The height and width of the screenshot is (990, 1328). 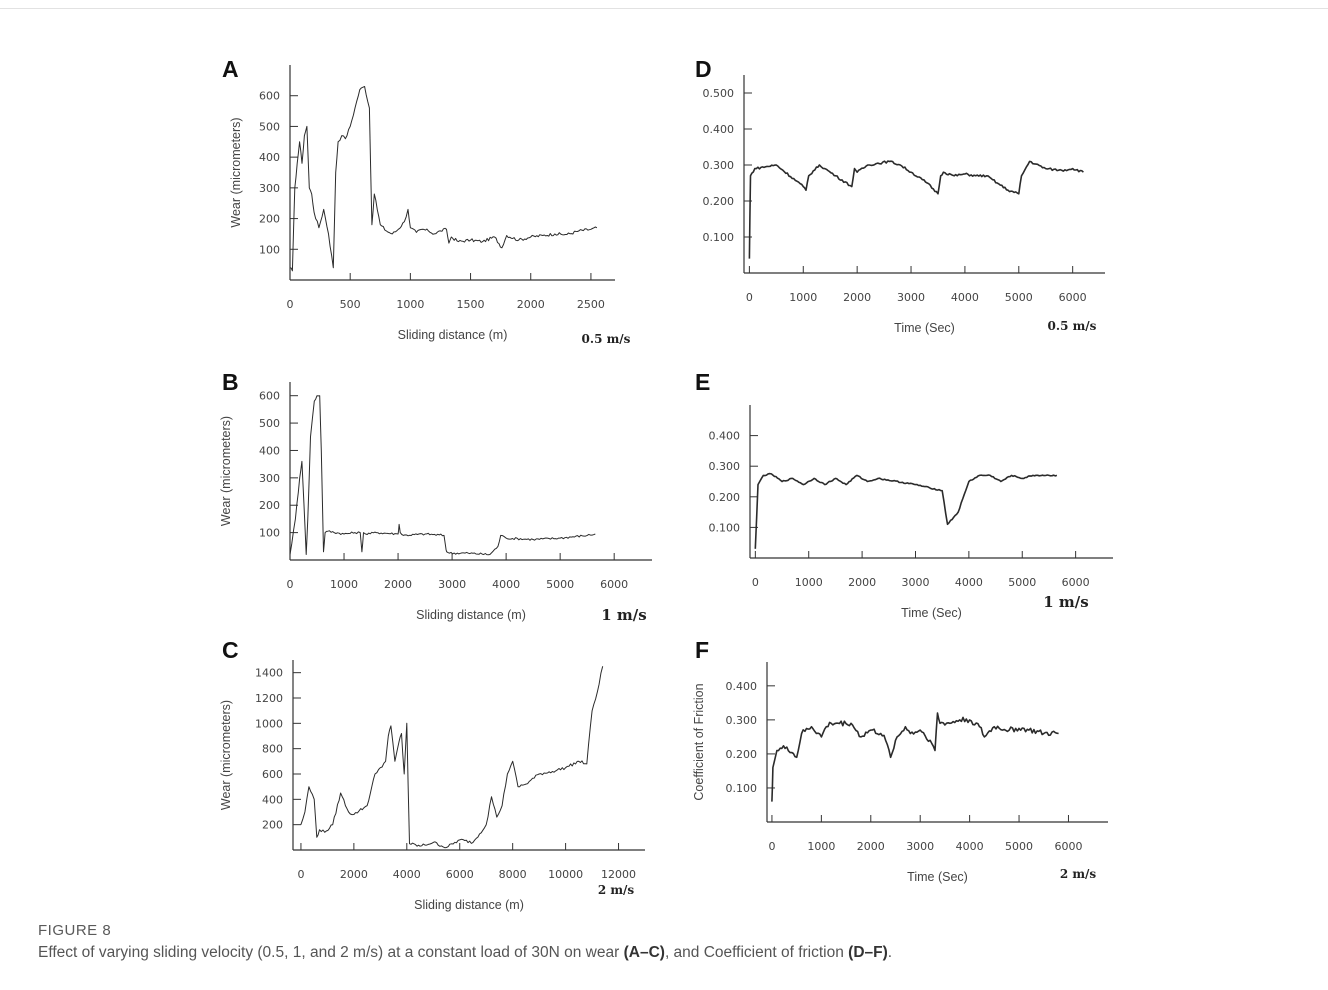 I want to click on caption-label: FIGURE 8, so click(x=75, y=930).